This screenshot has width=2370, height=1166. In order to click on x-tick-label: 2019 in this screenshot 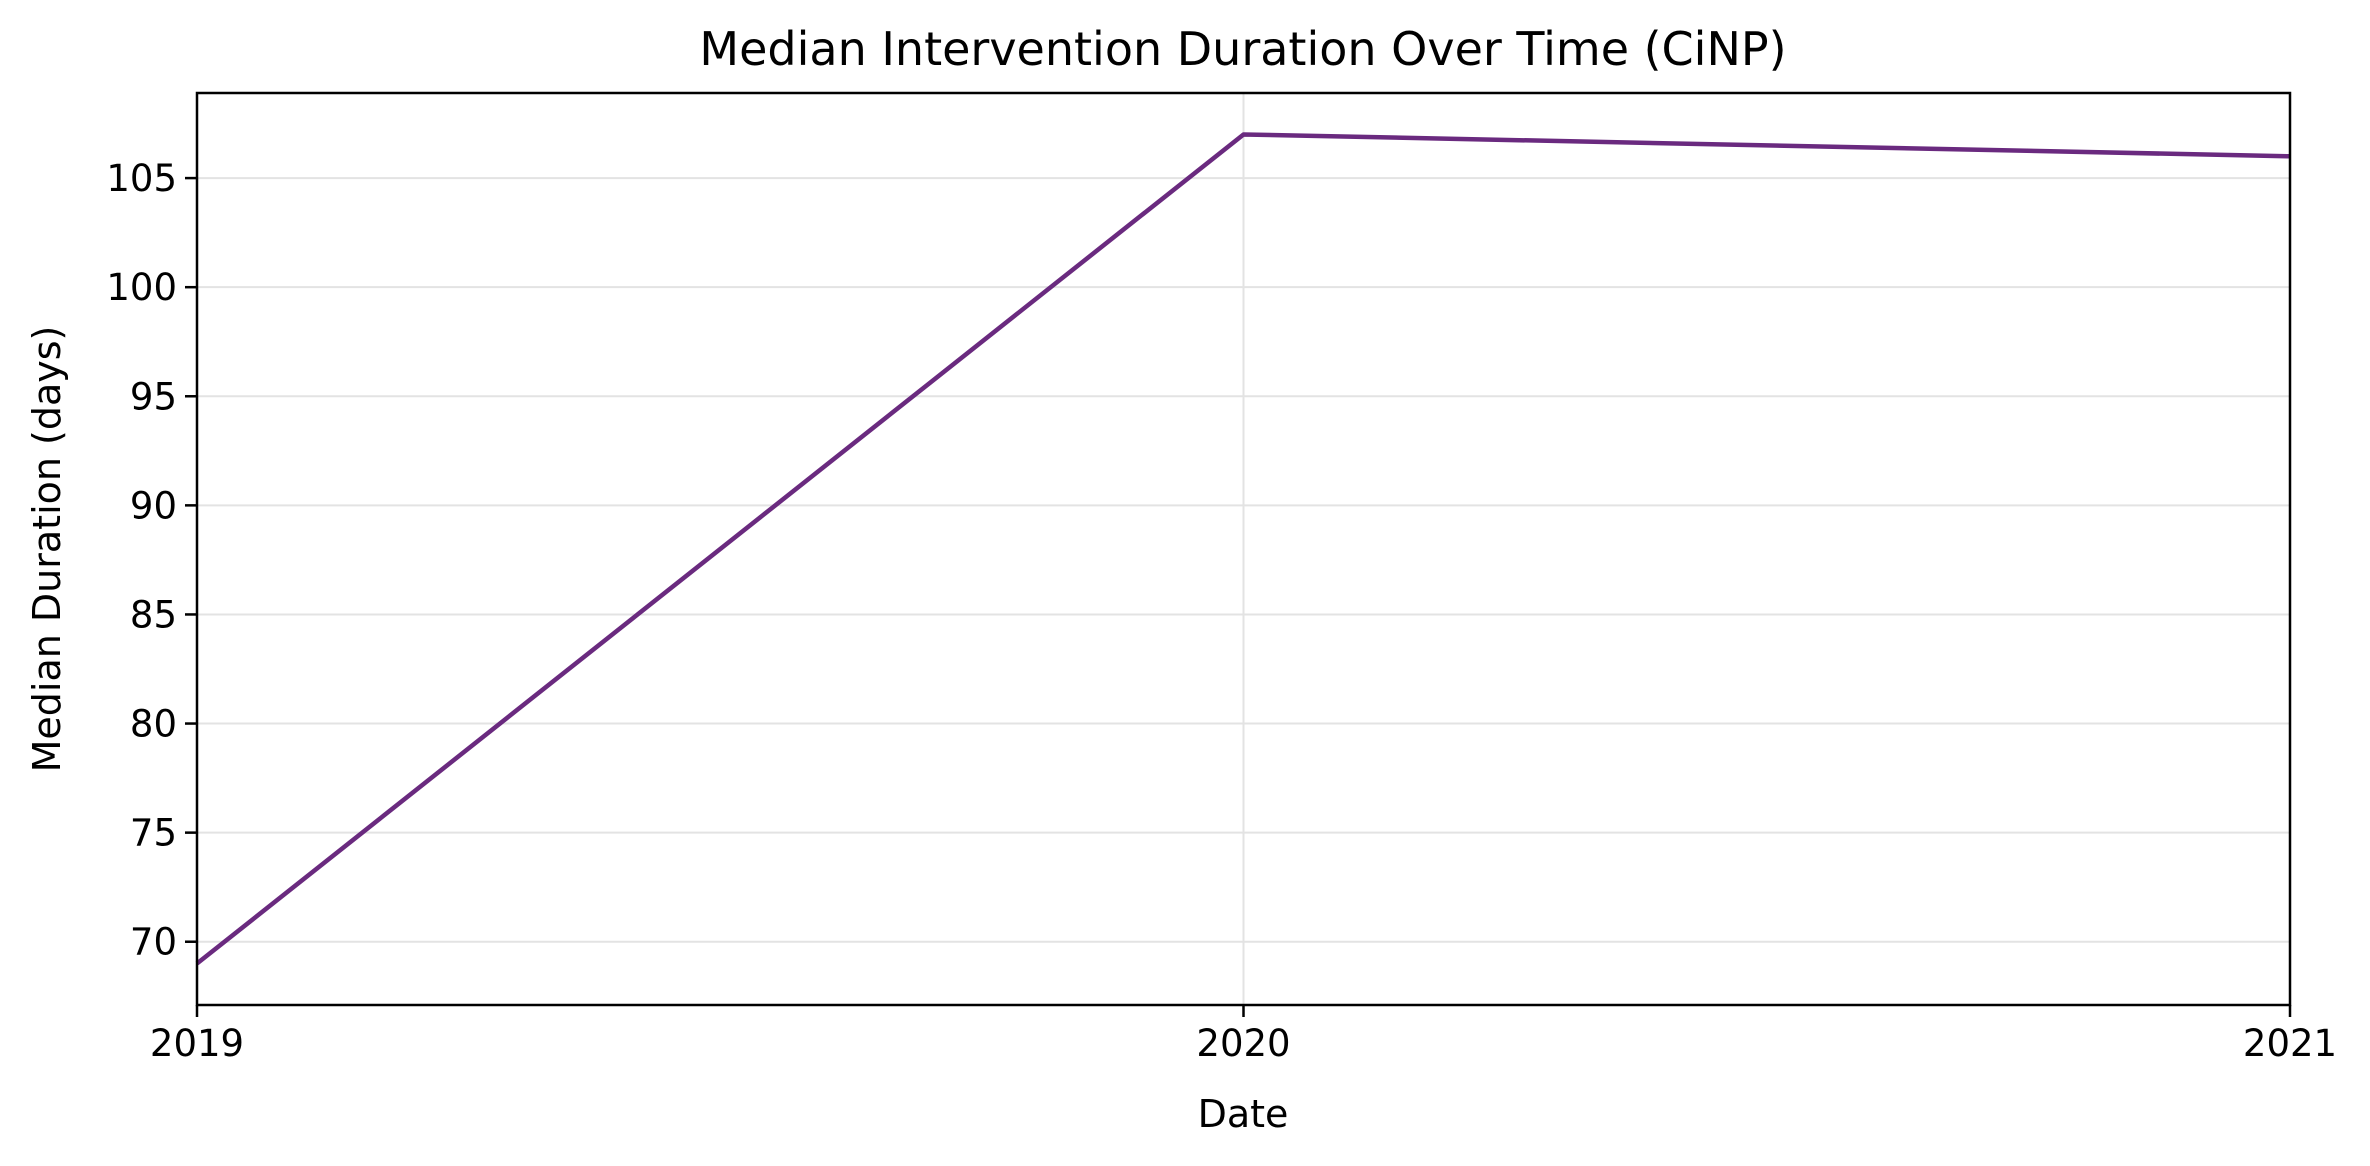, I will do `click(197, 1043)`.